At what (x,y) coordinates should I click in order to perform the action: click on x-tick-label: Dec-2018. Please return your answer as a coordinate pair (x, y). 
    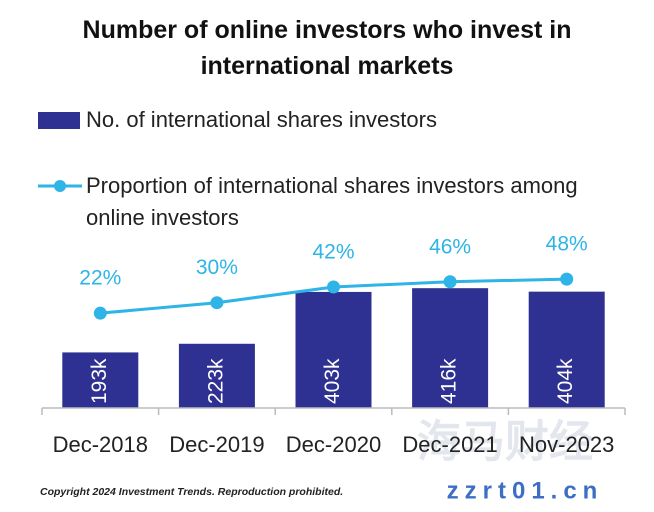
    Looking at the image, I should click on (100, 444).